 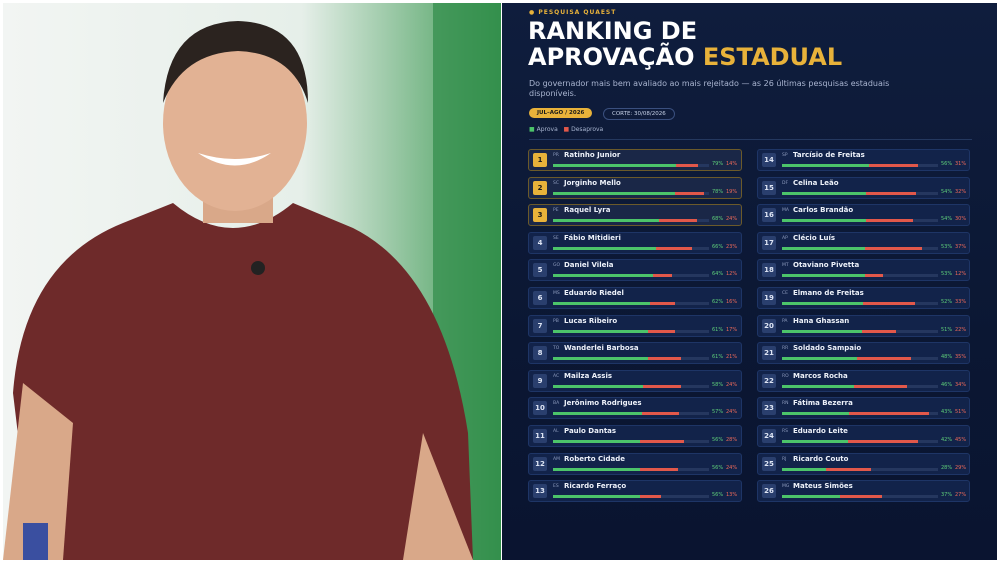 I want to click on disapprove-label: 33%, so click(x=961, y=302).